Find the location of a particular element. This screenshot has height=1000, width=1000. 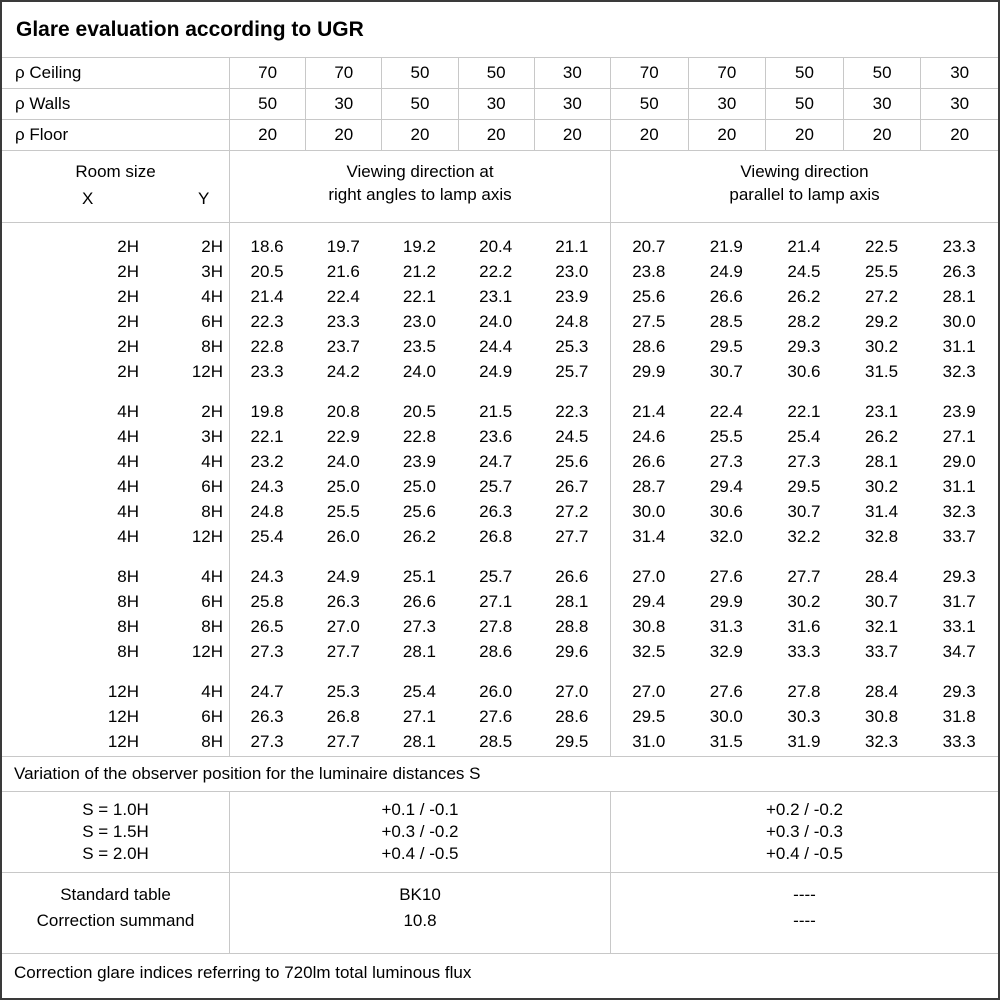

ugr-value: 32.3 is located at coordinates (959, 511).